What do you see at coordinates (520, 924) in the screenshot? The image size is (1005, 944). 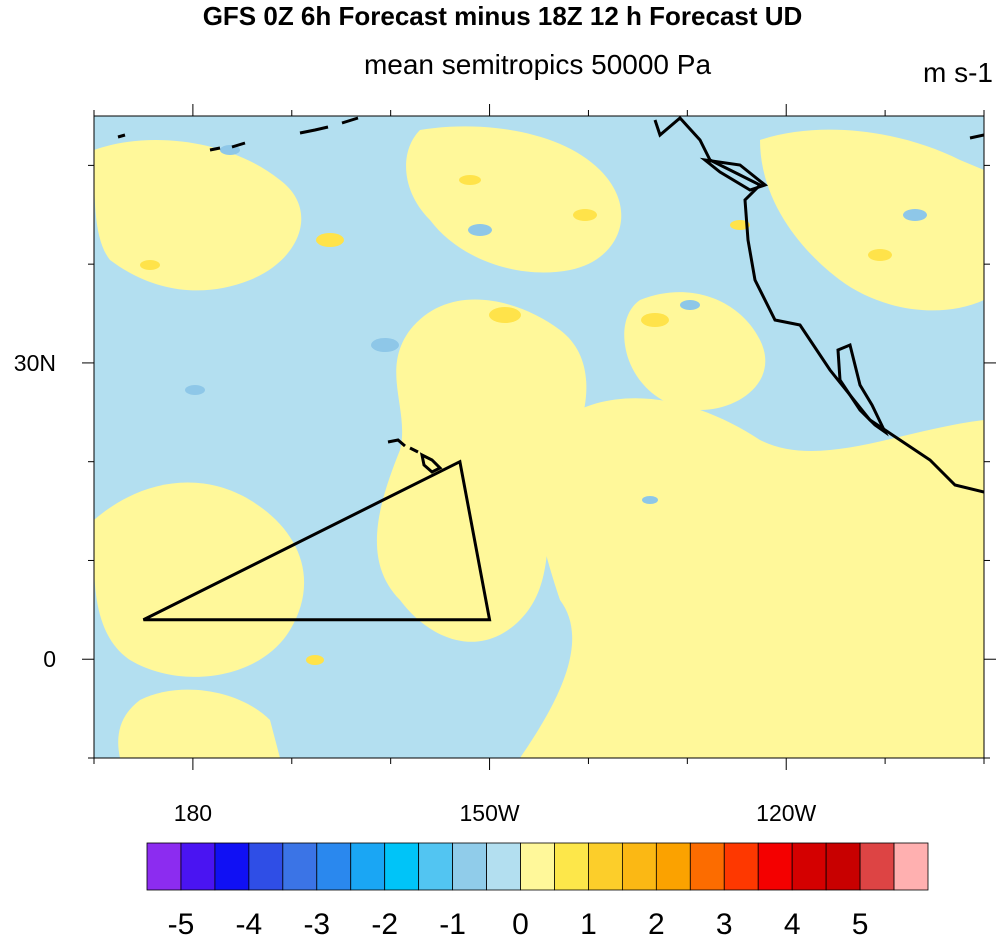 I see `colorbar-label: 0` at bounding box center [520, 924].